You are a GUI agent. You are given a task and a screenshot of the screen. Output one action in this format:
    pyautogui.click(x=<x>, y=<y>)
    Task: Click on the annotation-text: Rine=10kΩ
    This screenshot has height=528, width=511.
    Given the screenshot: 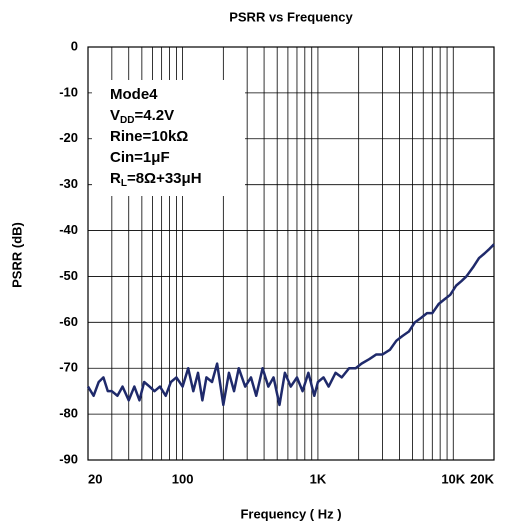 What is the action you would take?
    pyautogui.click(x=149, y=136)
    